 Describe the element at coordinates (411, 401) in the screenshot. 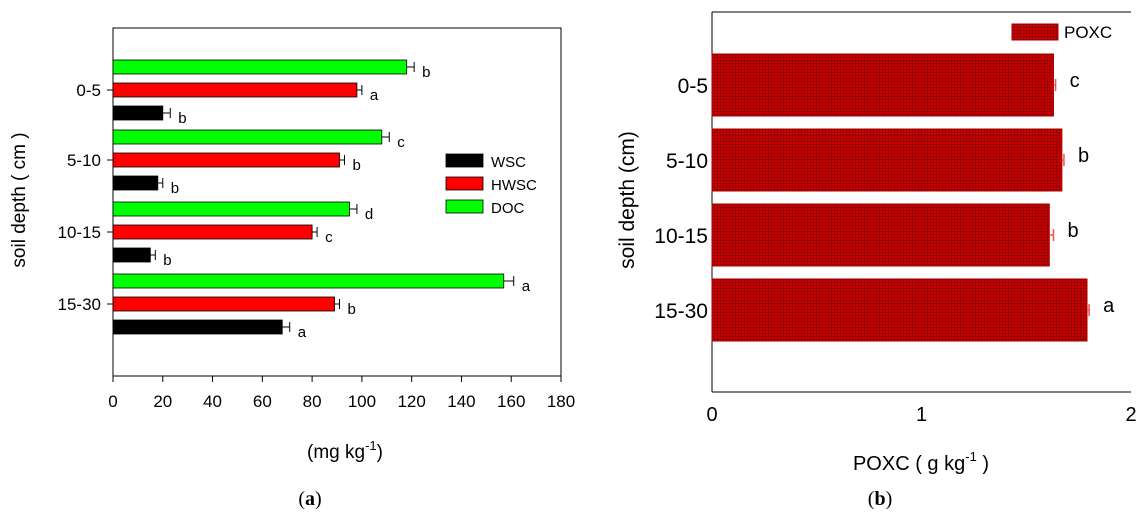

I see `x-tick-label: 120` at that location.